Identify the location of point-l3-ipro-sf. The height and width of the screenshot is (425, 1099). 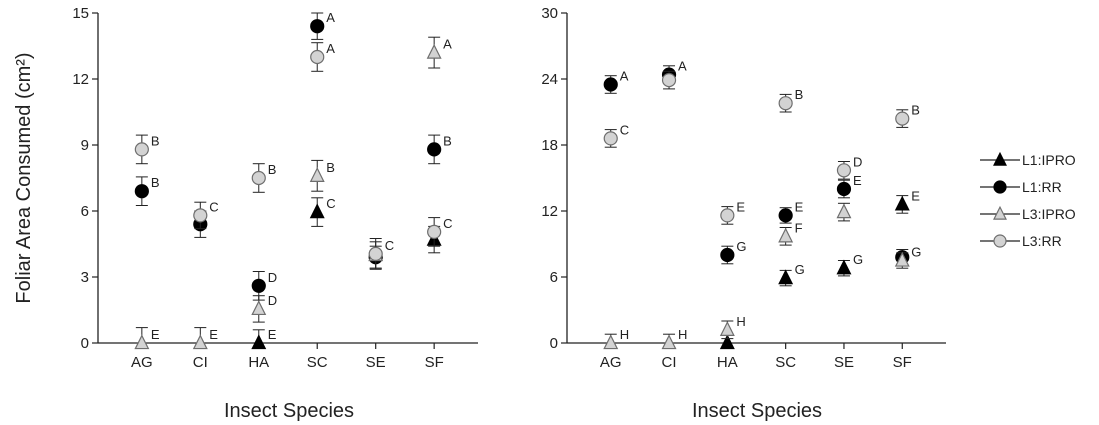
(902, 259).